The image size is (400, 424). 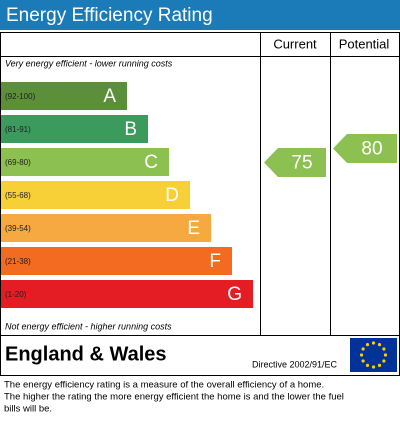 What do you see at coordinates (215, 261) in the screenshot?
I see `band-letter: F` at bounding box center [215, 261].